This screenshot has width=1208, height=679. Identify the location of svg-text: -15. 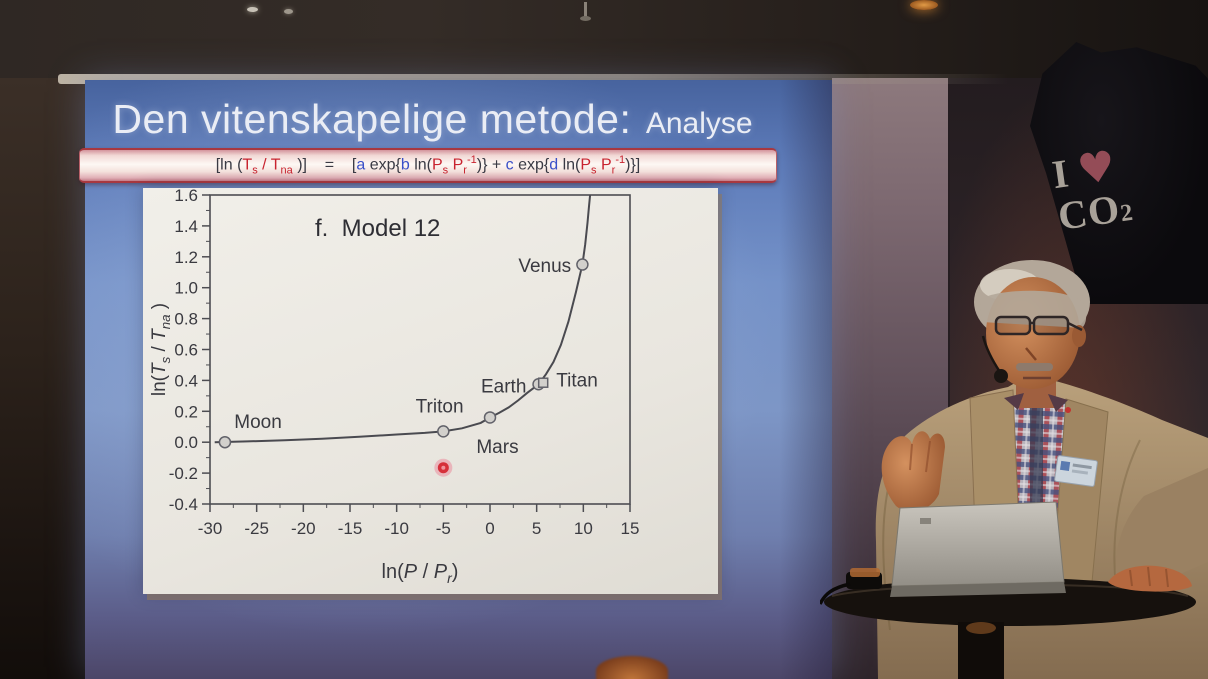
(350, 528).